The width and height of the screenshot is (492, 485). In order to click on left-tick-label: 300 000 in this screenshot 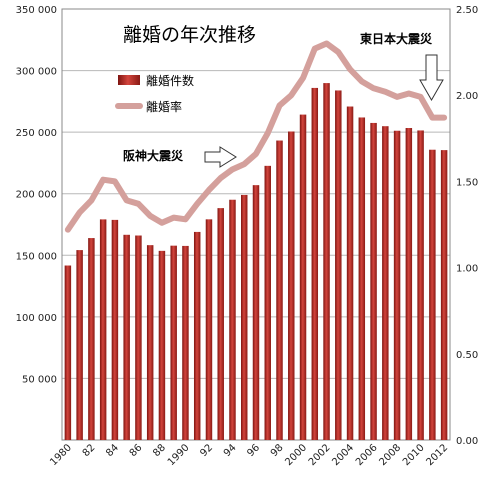, I will do `click(36, 72)`.